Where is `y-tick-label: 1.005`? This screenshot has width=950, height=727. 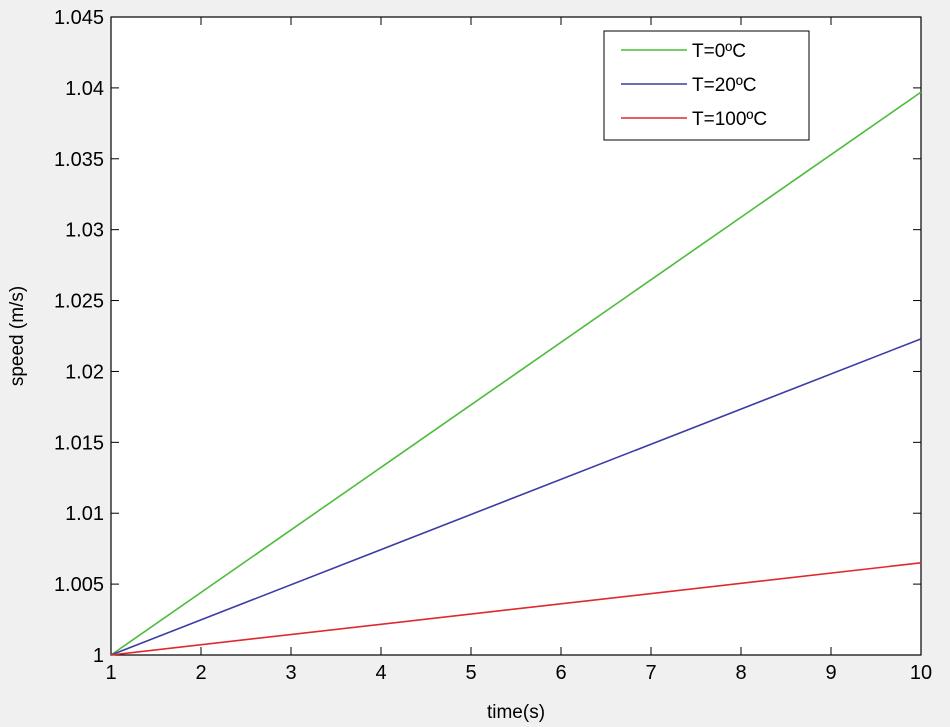
y-tick-label: 1.005 is located at coordinates (79, 585).